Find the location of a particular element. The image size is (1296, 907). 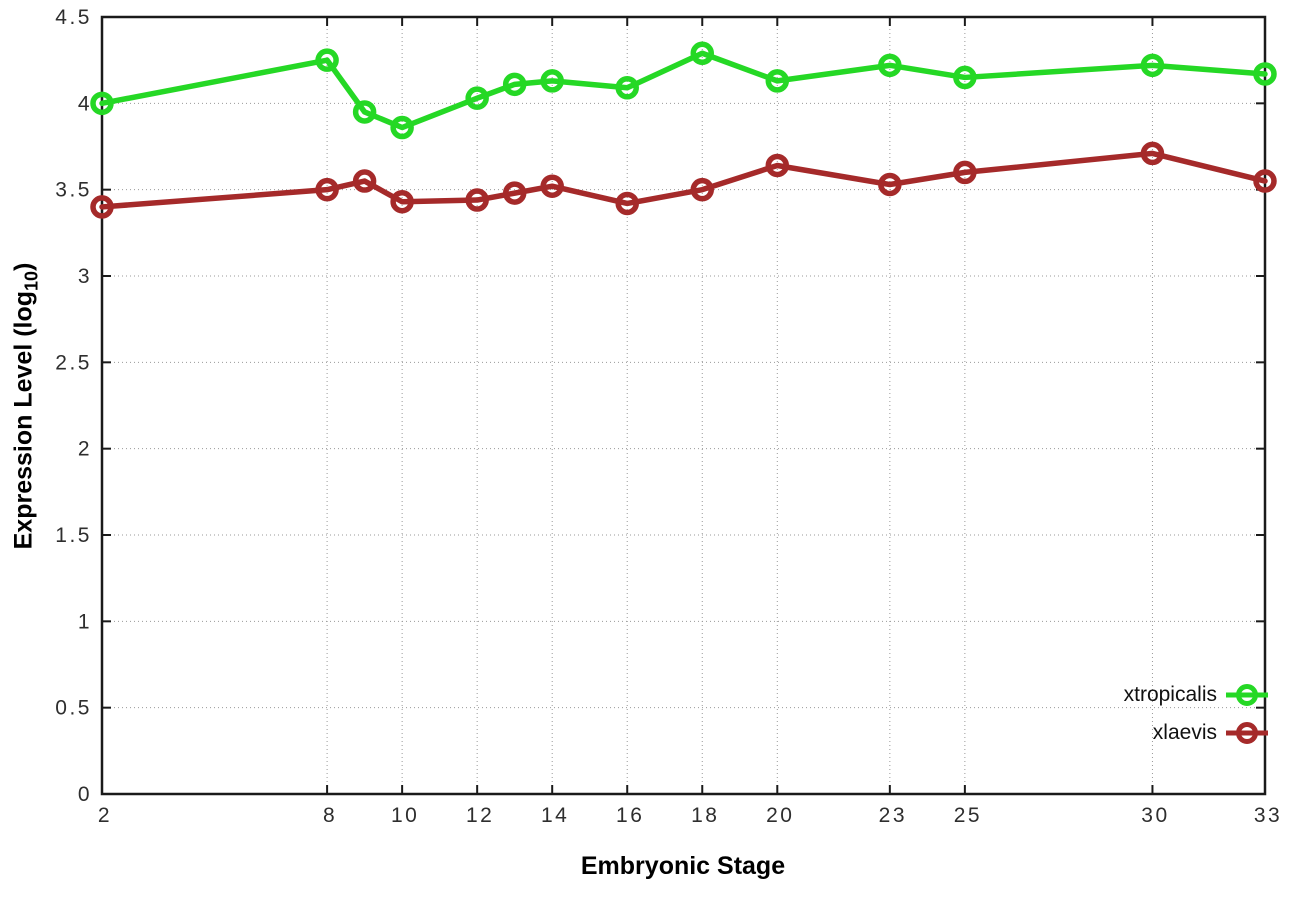

x-tick-label: 18 is located at coordinates (705, 815).